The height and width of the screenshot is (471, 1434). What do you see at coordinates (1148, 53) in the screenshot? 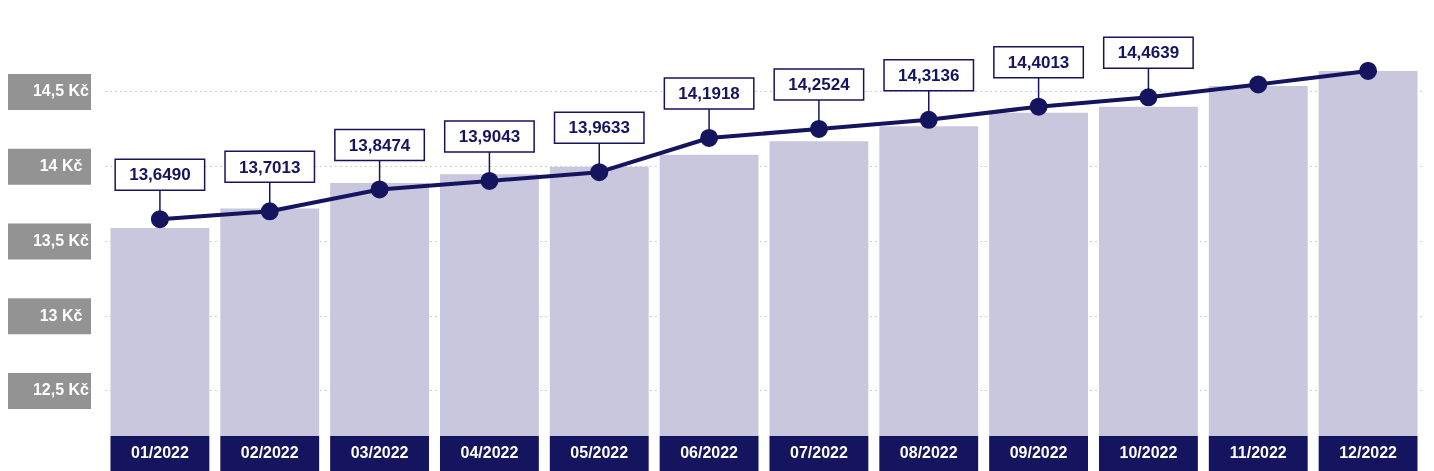
I see `data-label: 14,4639` at bounding box center [1148, 53].